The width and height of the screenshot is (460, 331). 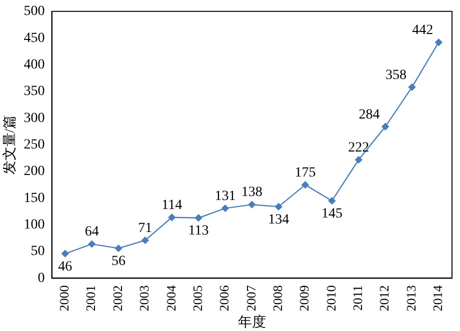 I want to click on data-label: 222, so click(x=359, y=148).